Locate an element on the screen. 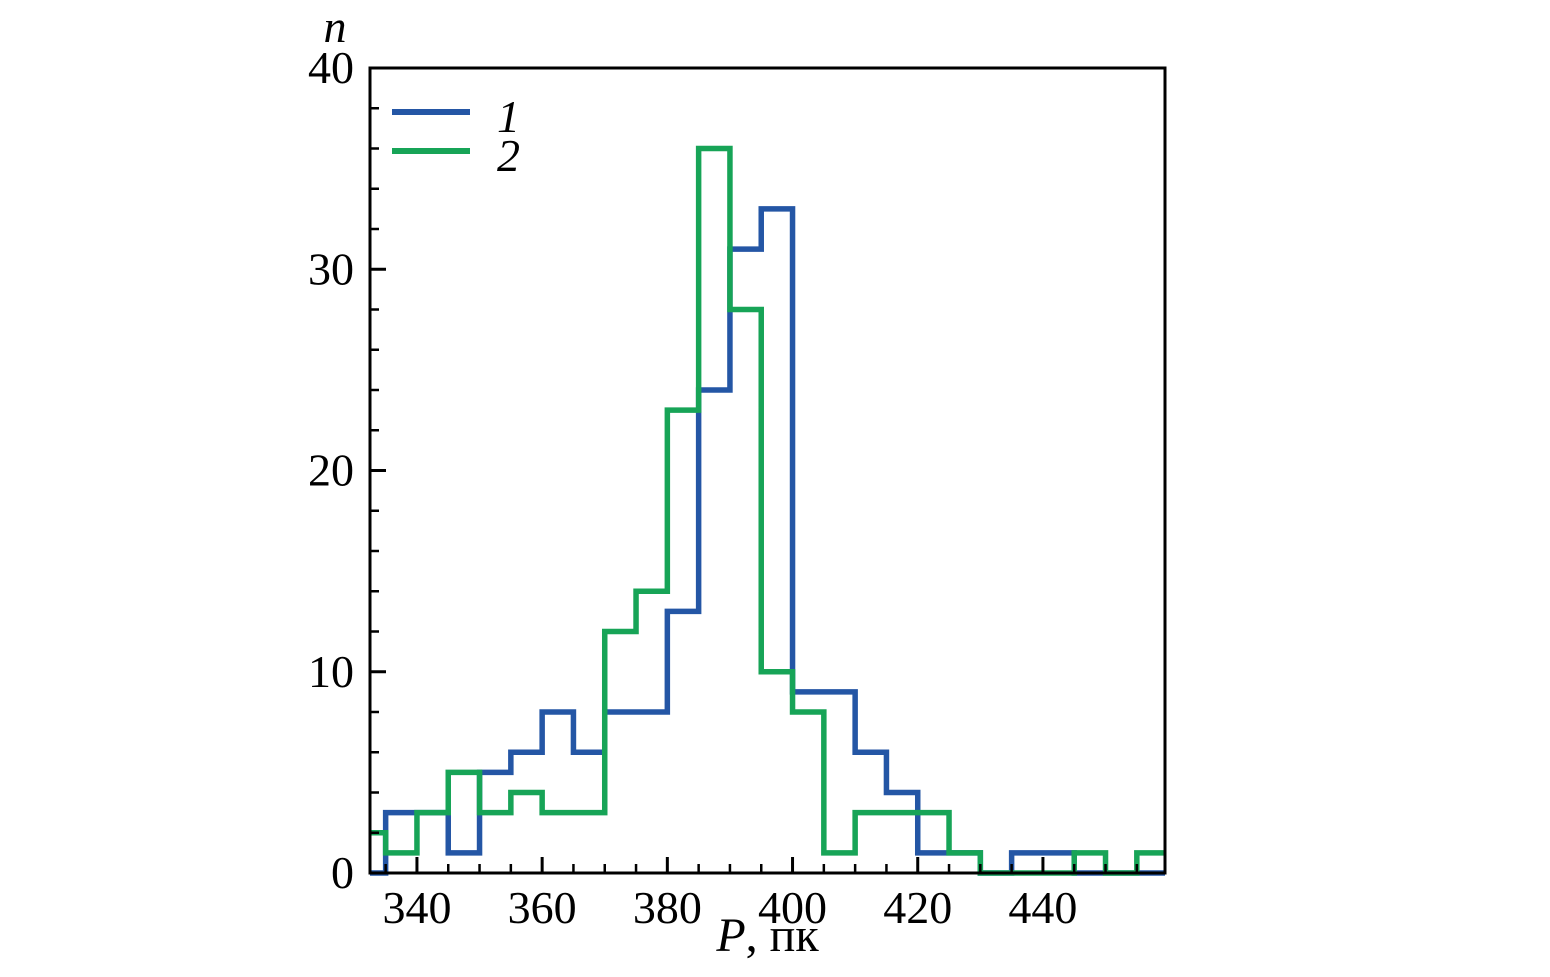 The image size is (1550, 977). x-axis-title: P, пк is located at coordinates (767, 935).